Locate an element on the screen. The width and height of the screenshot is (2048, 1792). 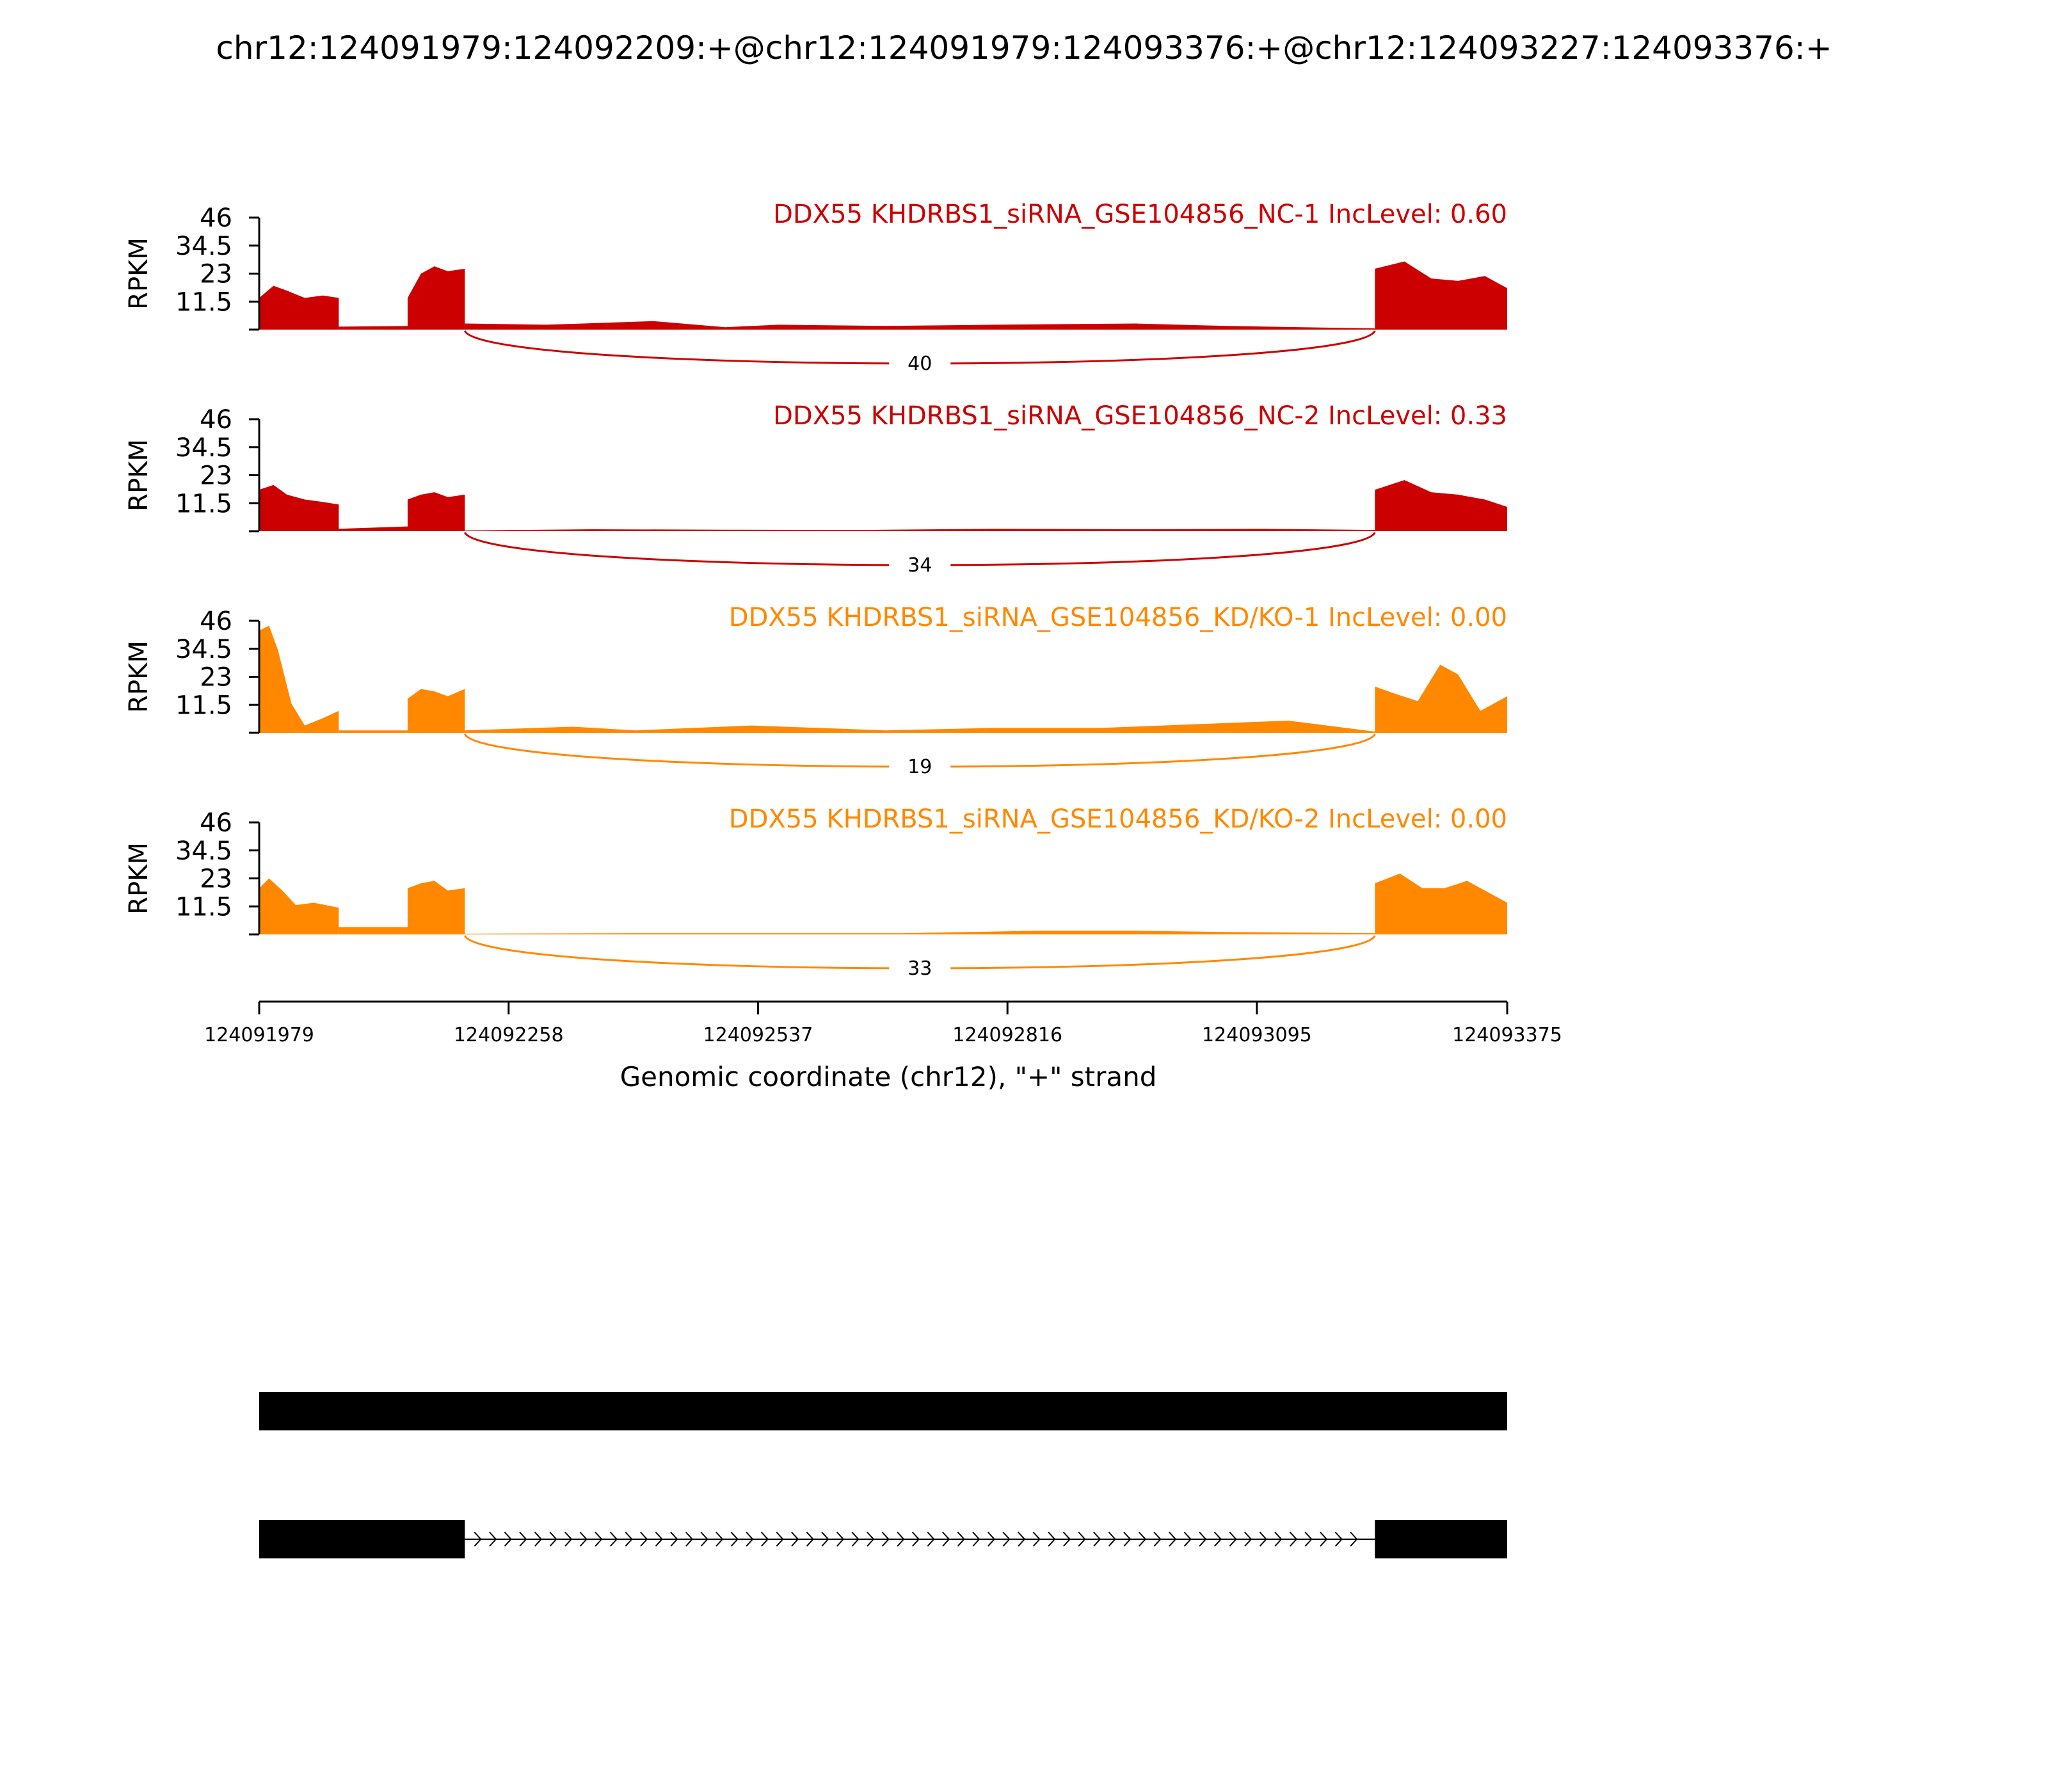
gene-model is located at coordinates (883, 1475).